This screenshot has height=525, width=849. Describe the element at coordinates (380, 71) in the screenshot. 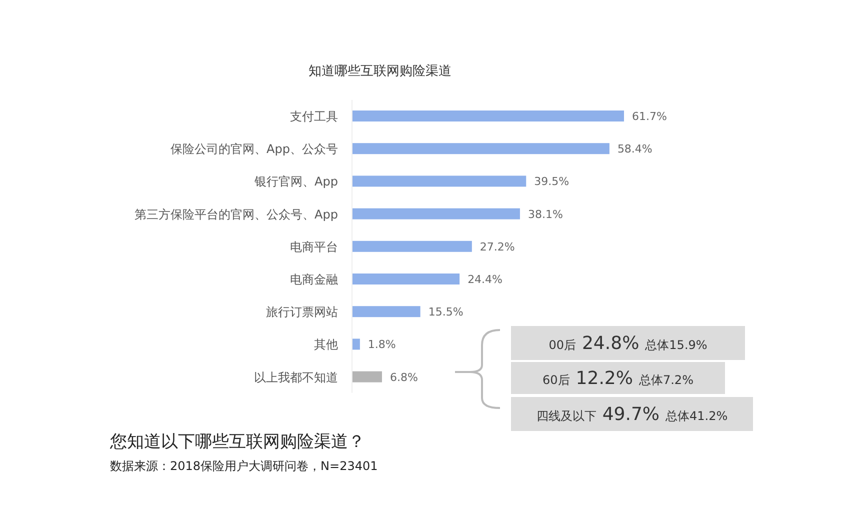

I see `title: 知道哪些互联网购险渠道` at that location.